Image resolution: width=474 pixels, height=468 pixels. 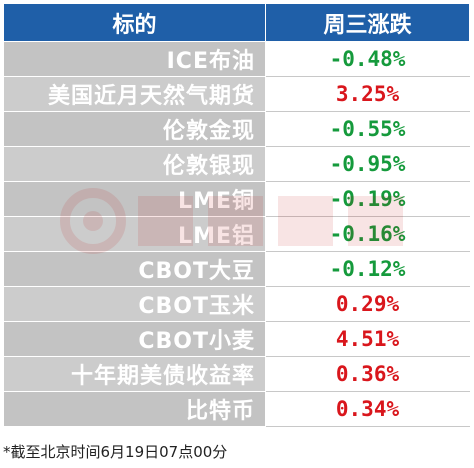 I want to click on table-row: 美国近月天然气期货 3.25%, so click(x=236, y=94).